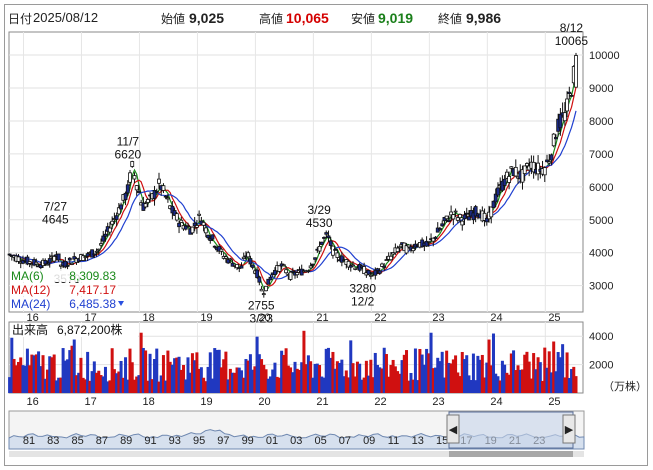 The height and width of the screenshot is (470, 653). What do you see at coordinates (363, 301) in the screenshot?
I see `price-annotation: 12/2` at bounding box center [363, 301].